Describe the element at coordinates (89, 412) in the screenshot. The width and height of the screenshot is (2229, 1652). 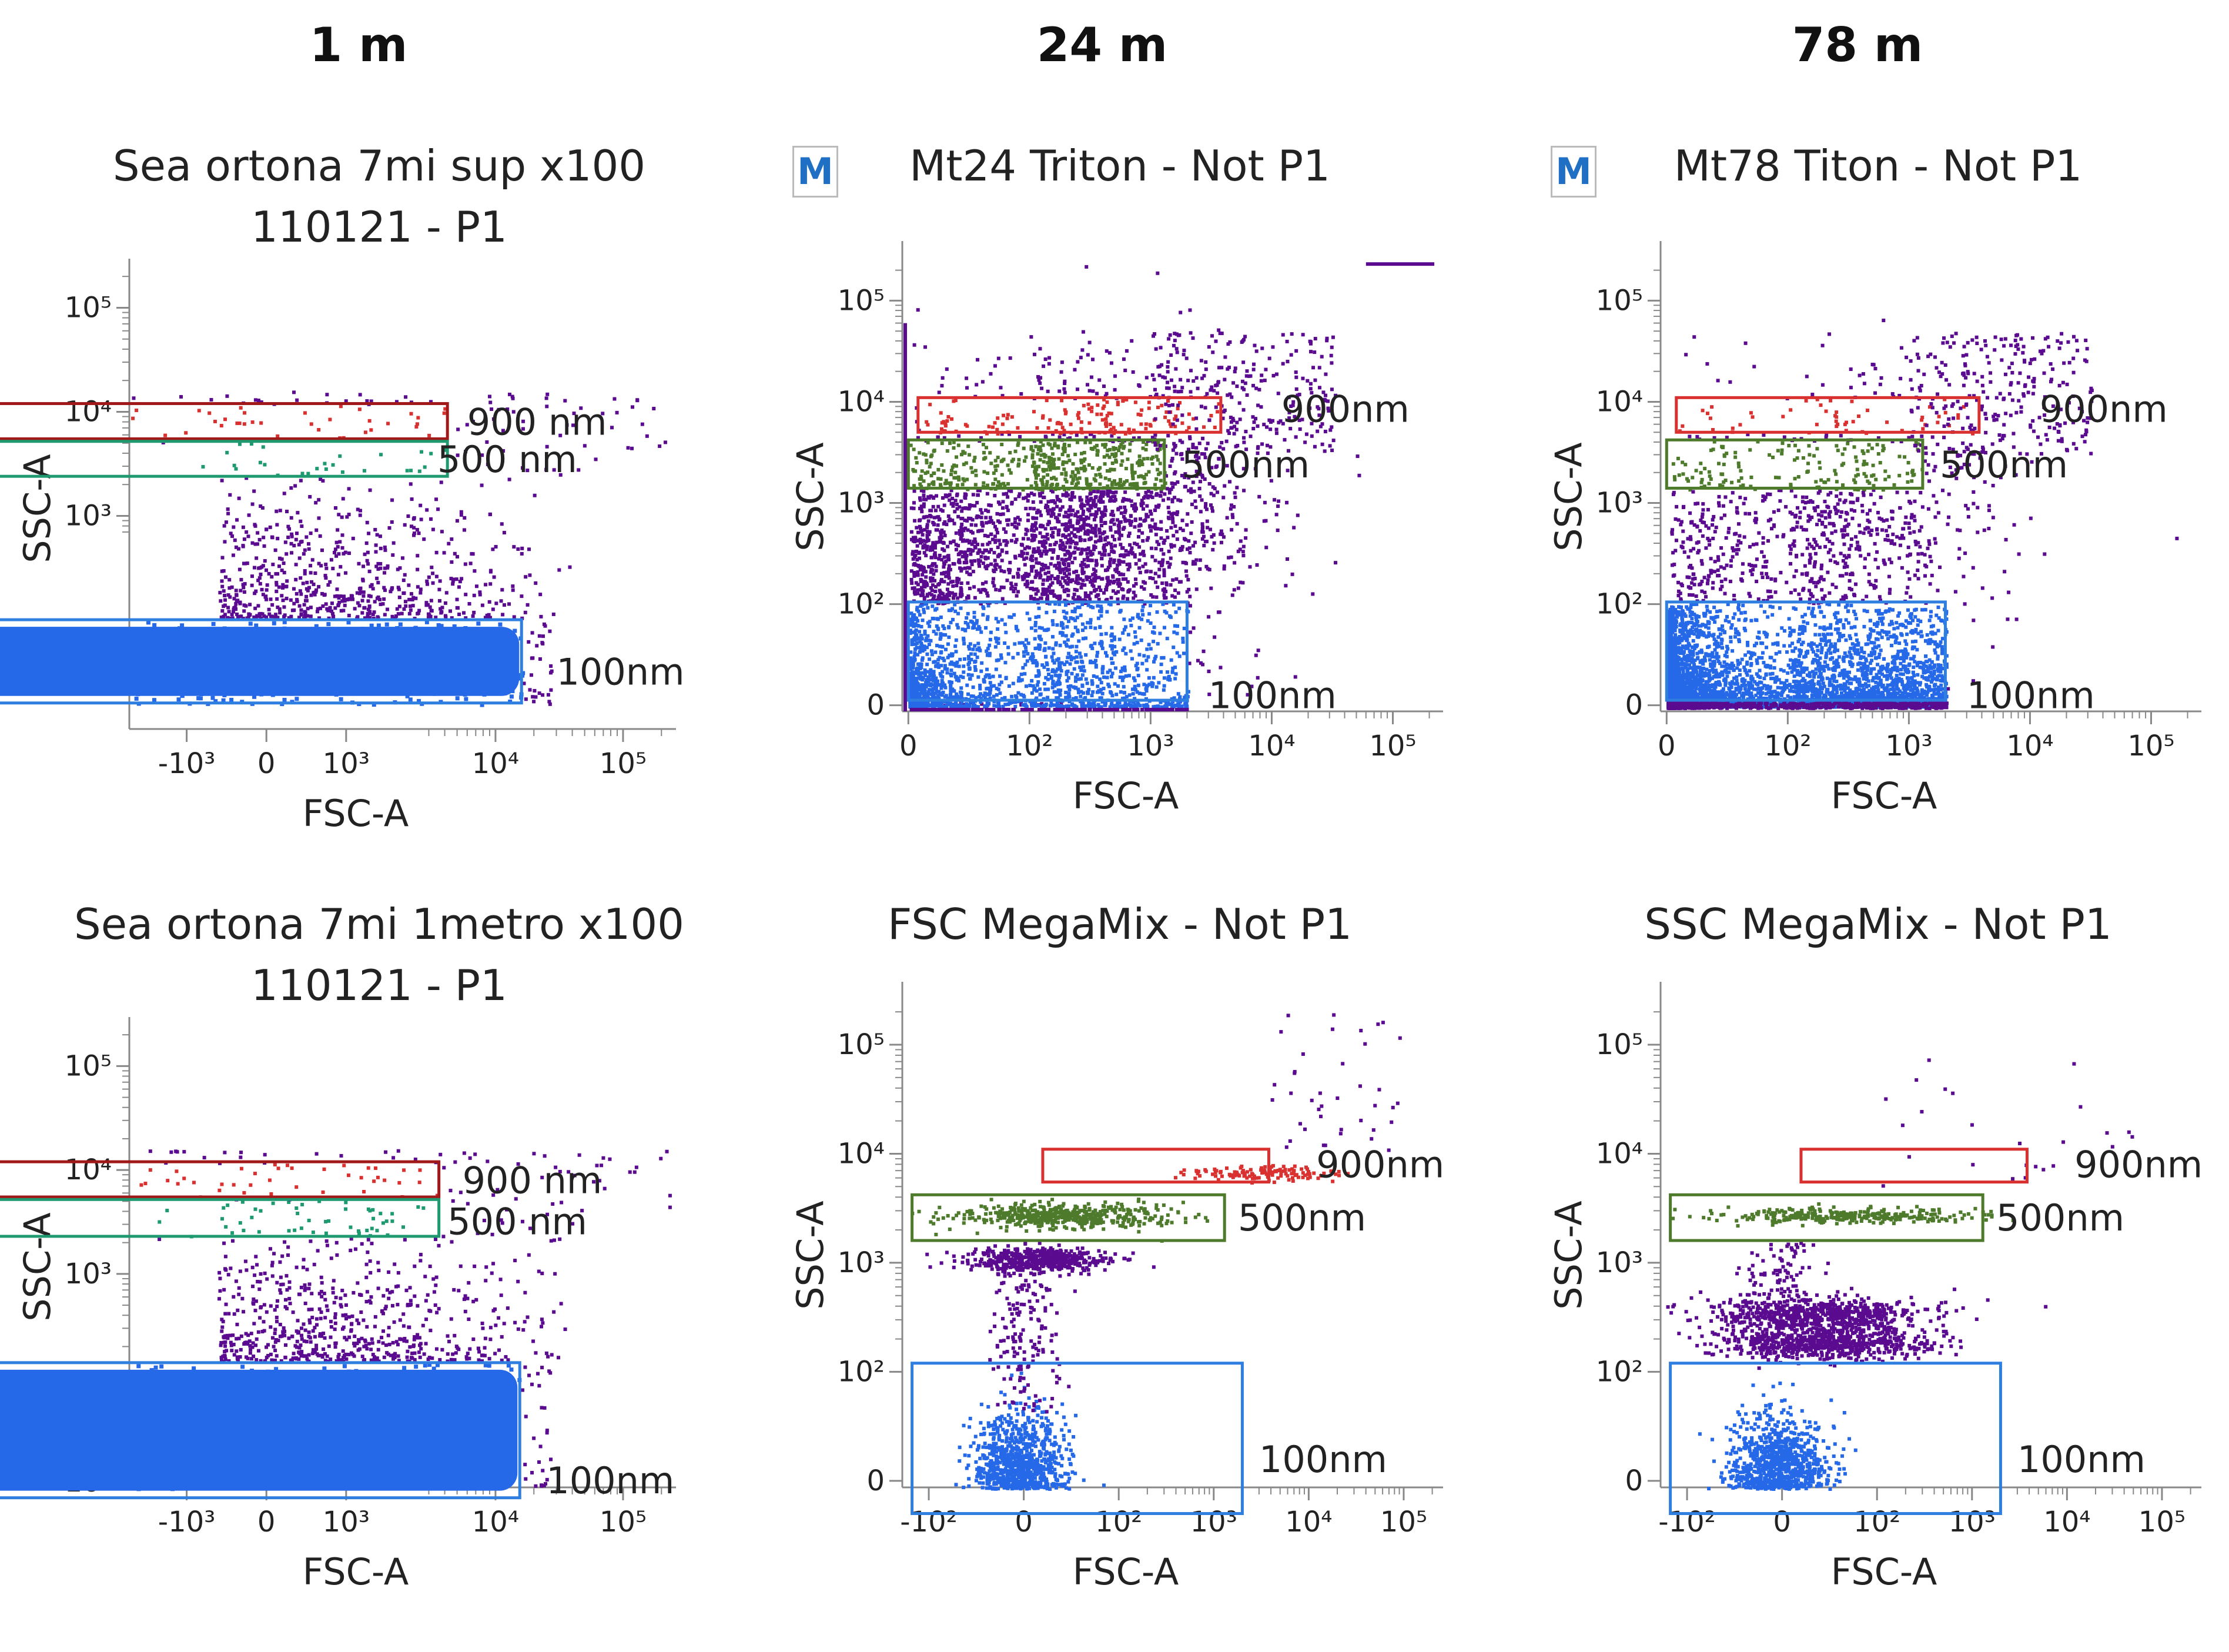
I see `y-tick-label: 10⁴` at that location.